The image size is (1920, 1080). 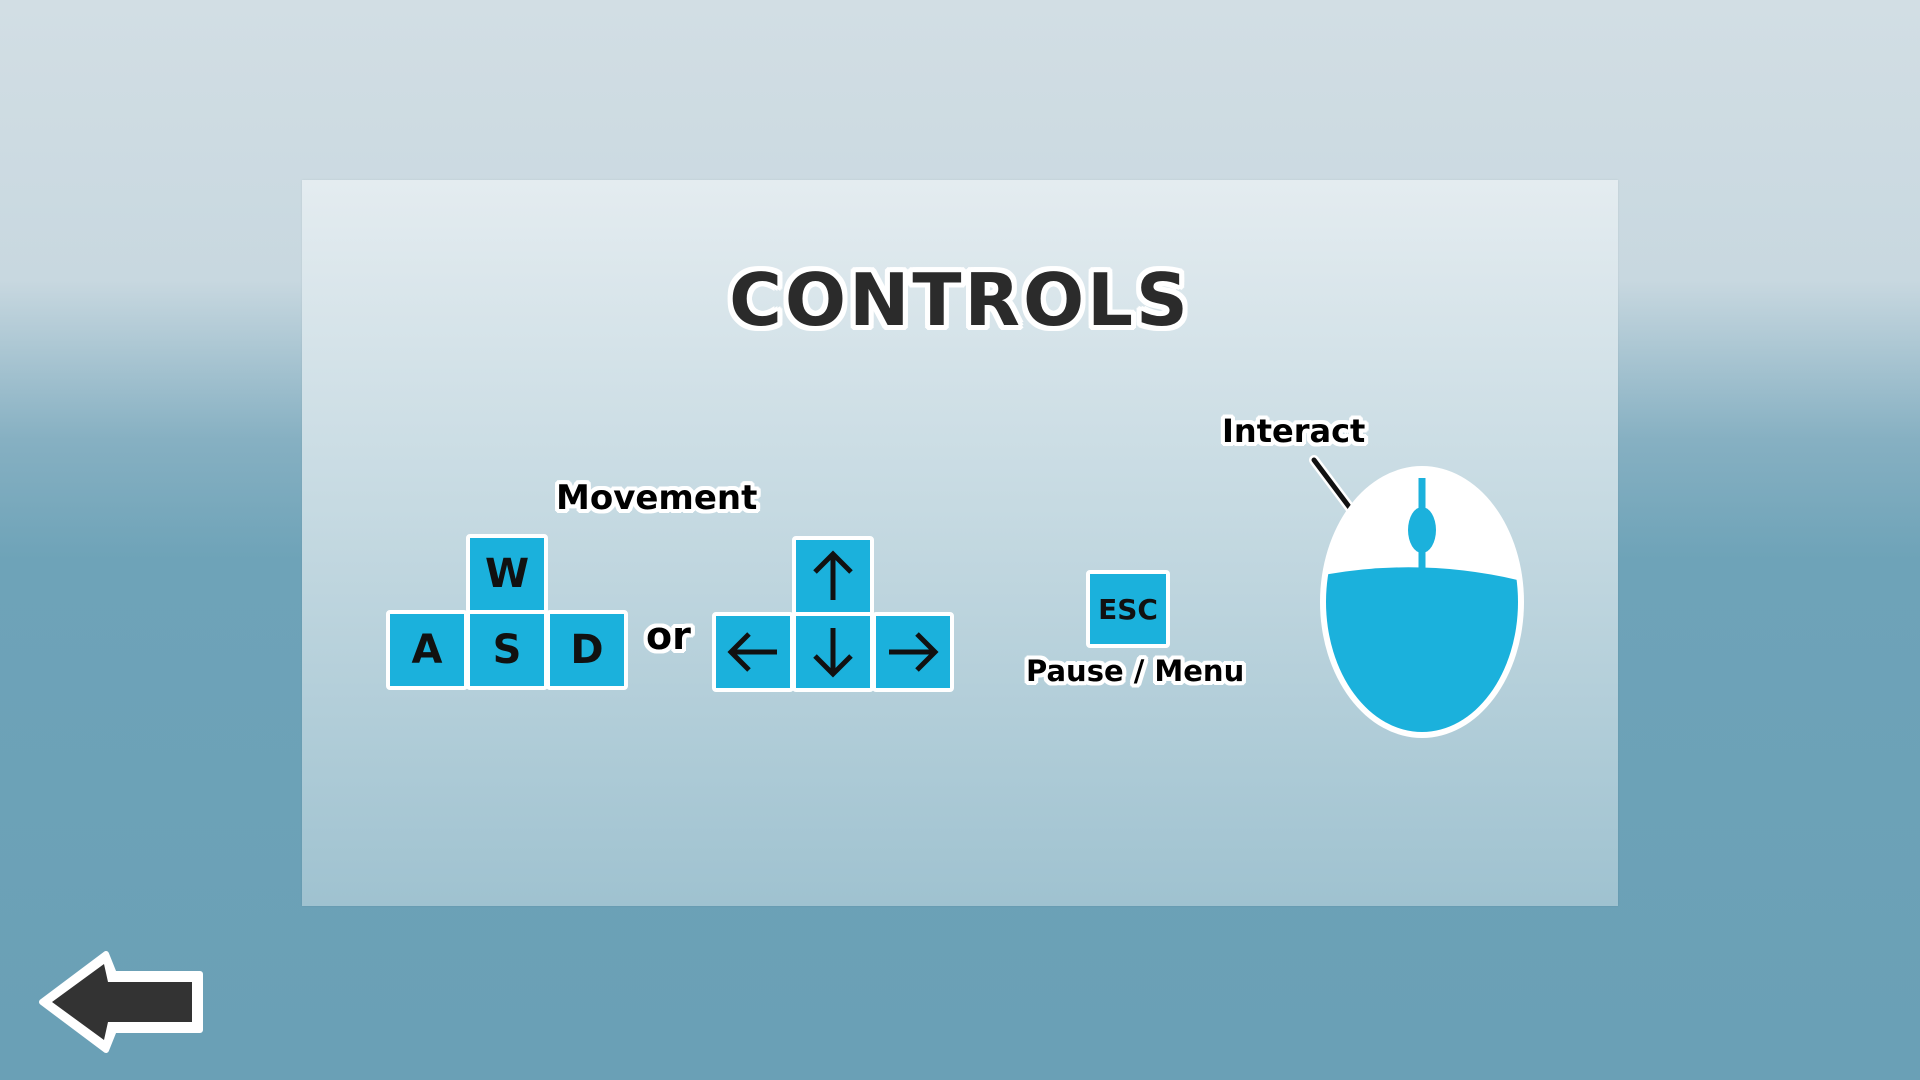 What do you see at coordinates (668, 636) in the screenshot?
I see `or-separator: or` at bounding box center [668, 636].